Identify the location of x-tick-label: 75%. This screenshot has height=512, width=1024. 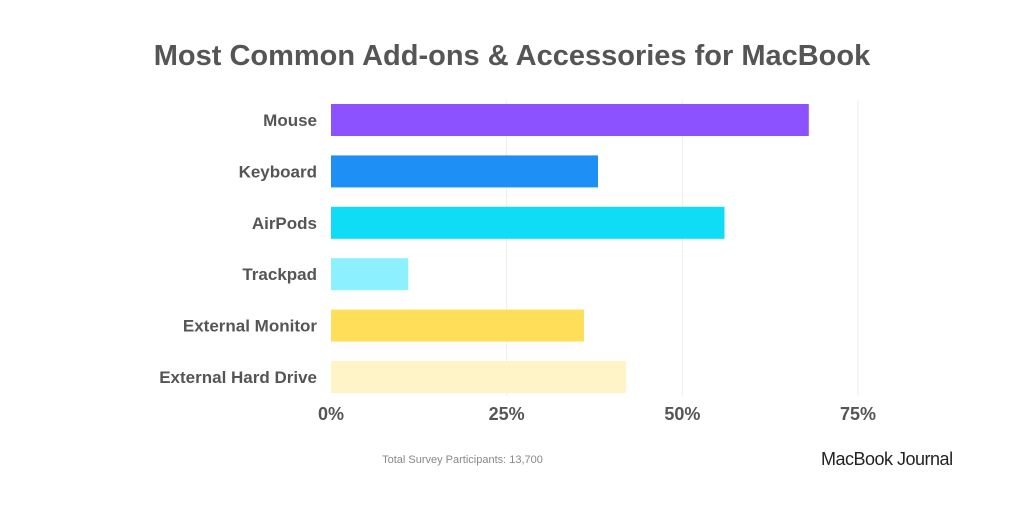
(858, 414).